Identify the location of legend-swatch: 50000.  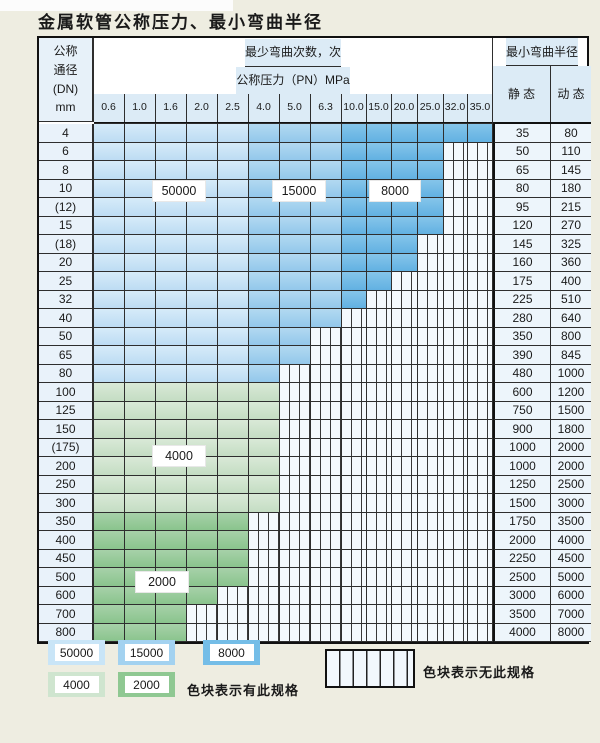
(76, 652).